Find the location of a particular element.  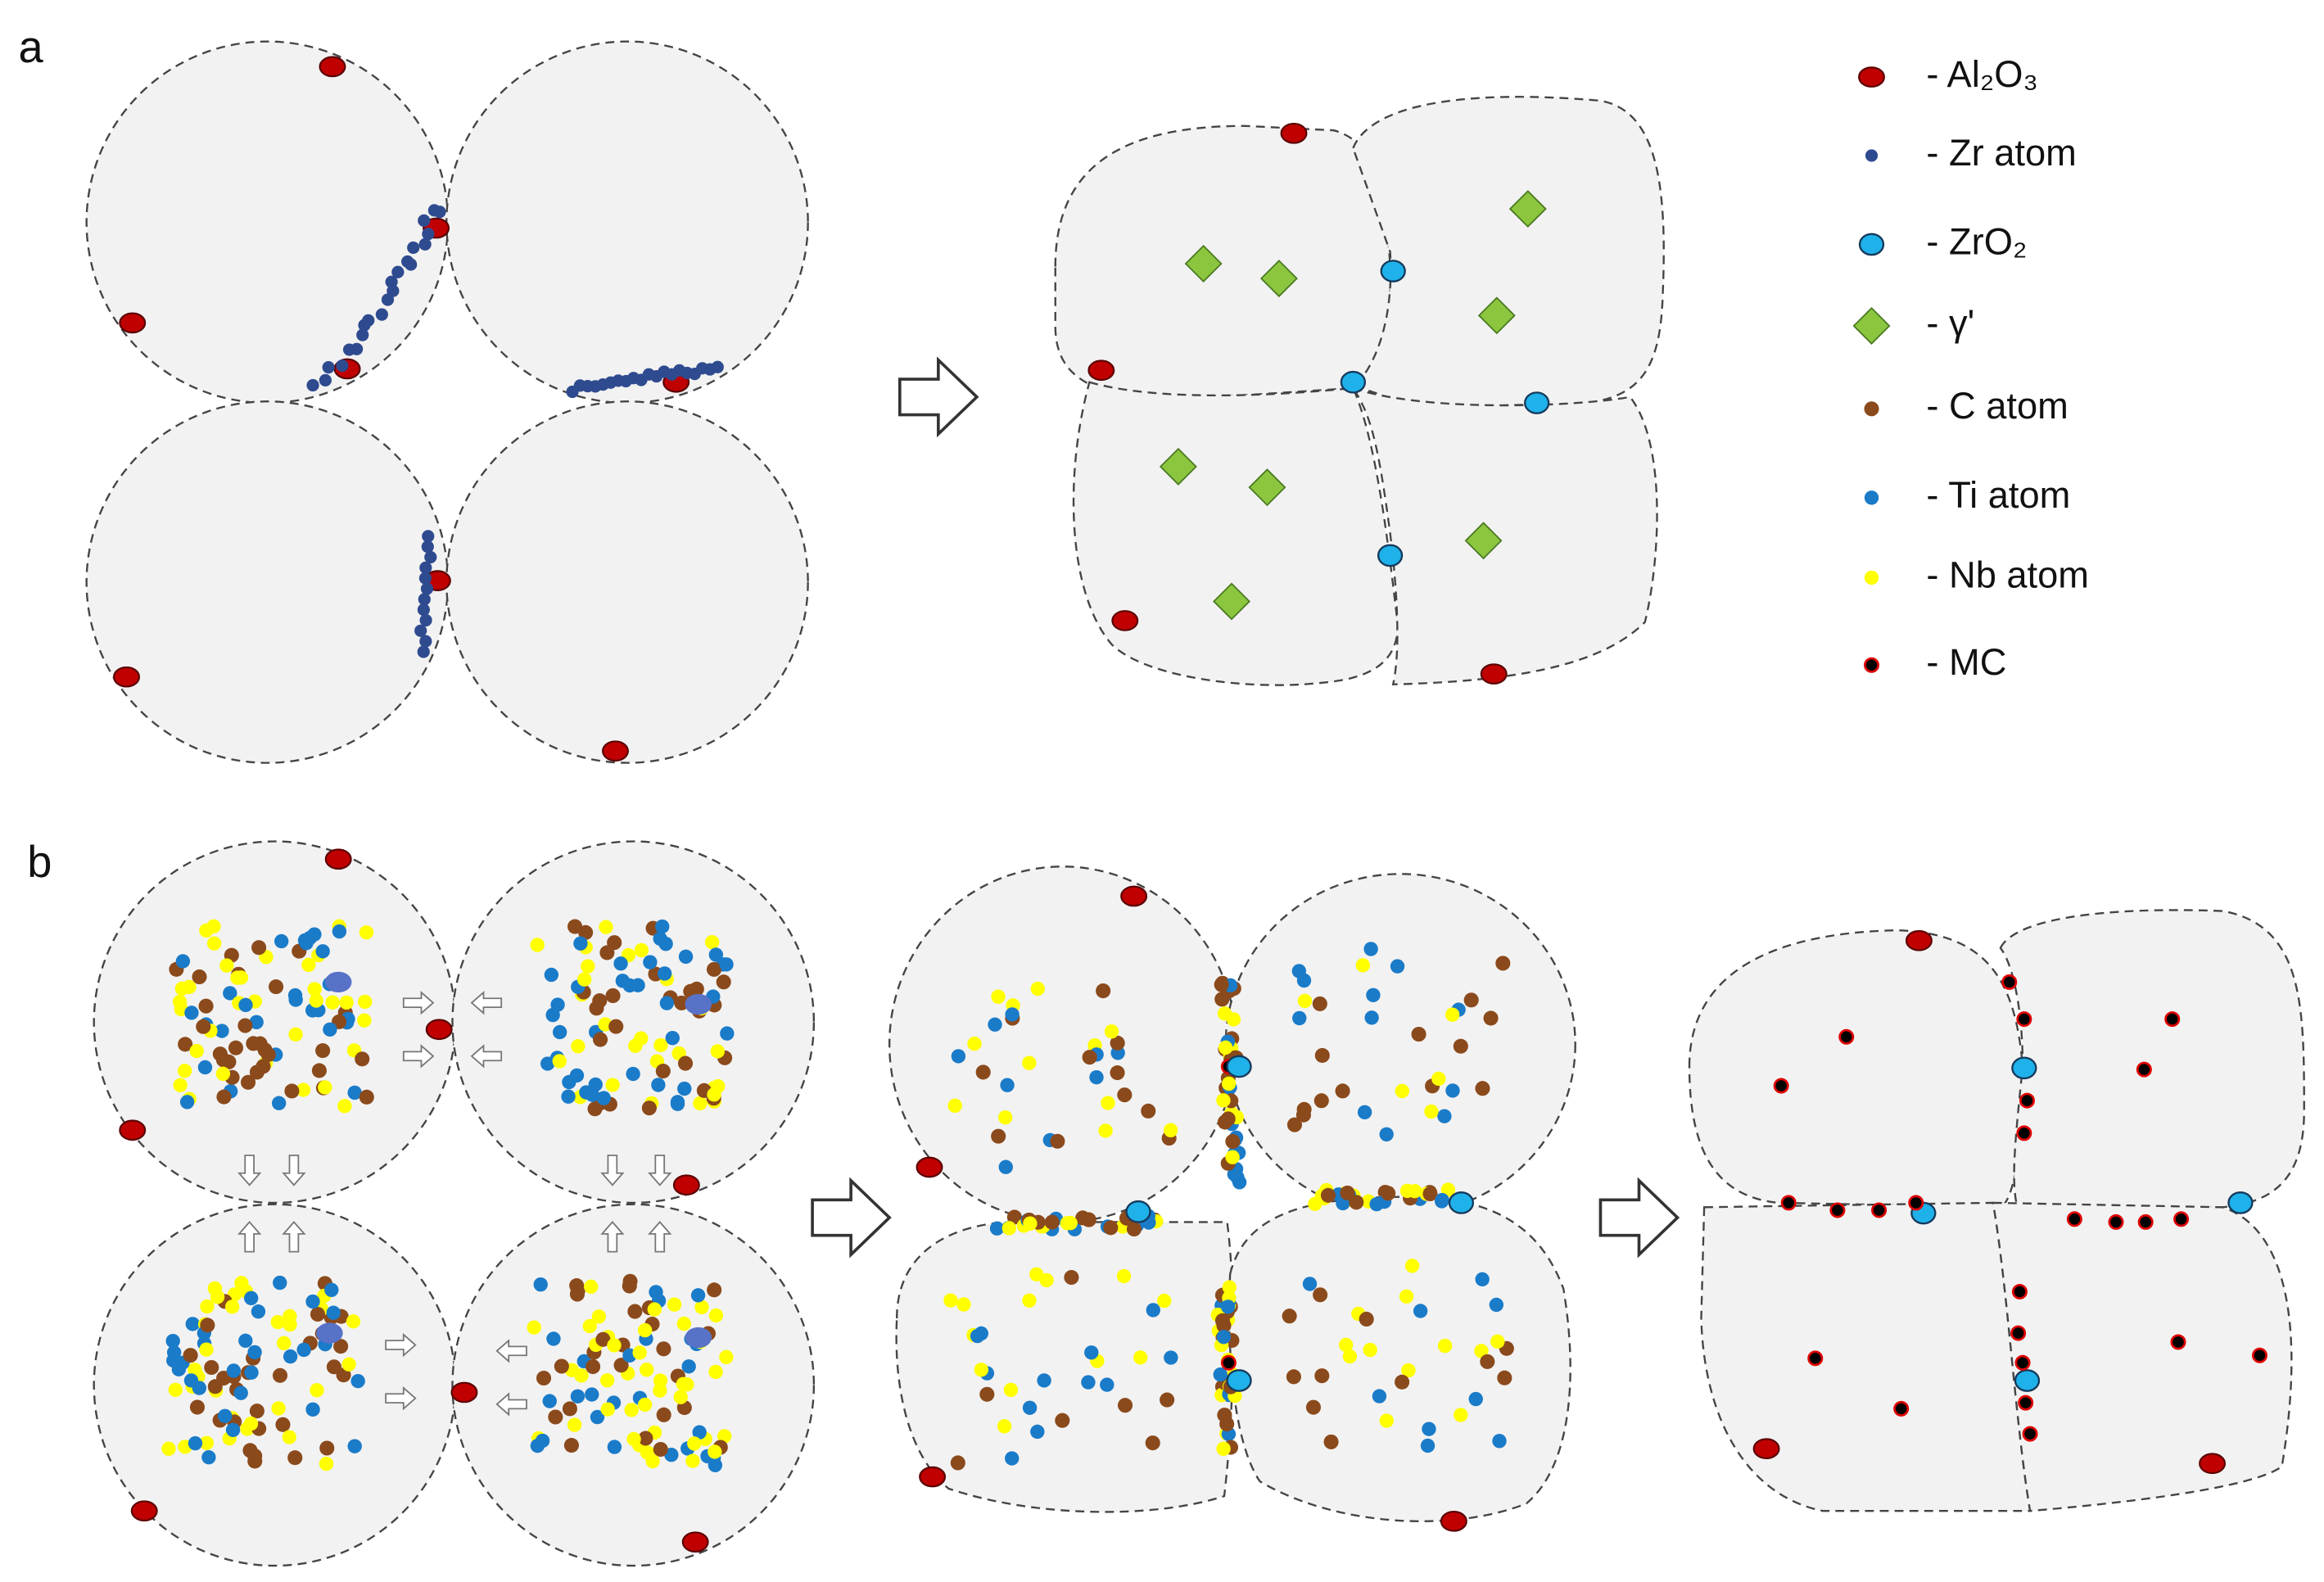

zro2 is located at coordinates (1353, 382).